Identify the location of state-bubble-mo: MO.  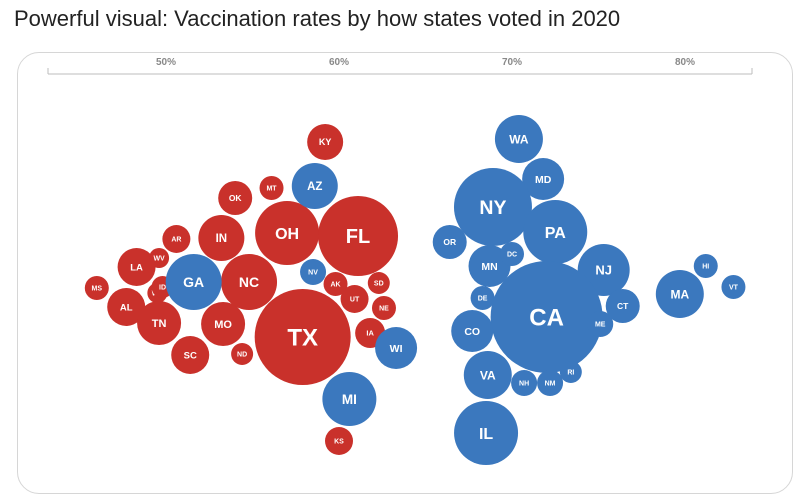
(223, 324).